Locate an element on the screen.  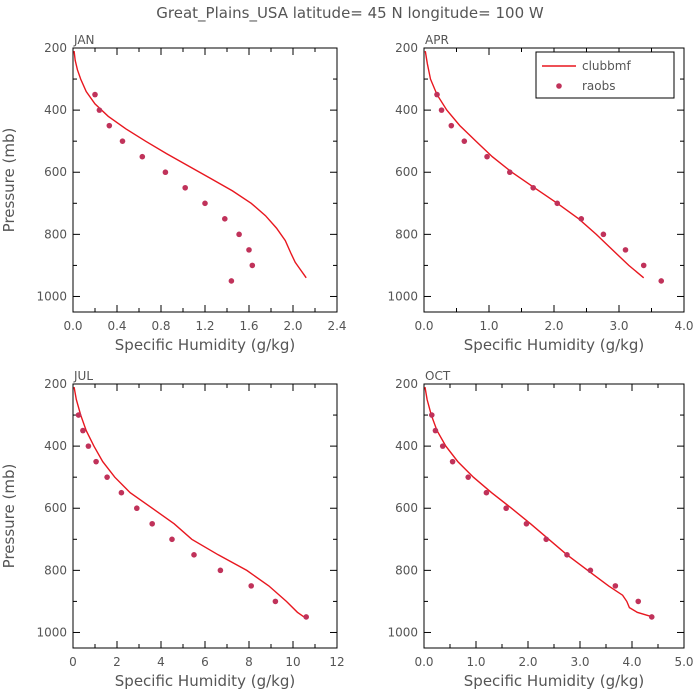
x-tick-label: 0 is located at coordinates (73, 662).